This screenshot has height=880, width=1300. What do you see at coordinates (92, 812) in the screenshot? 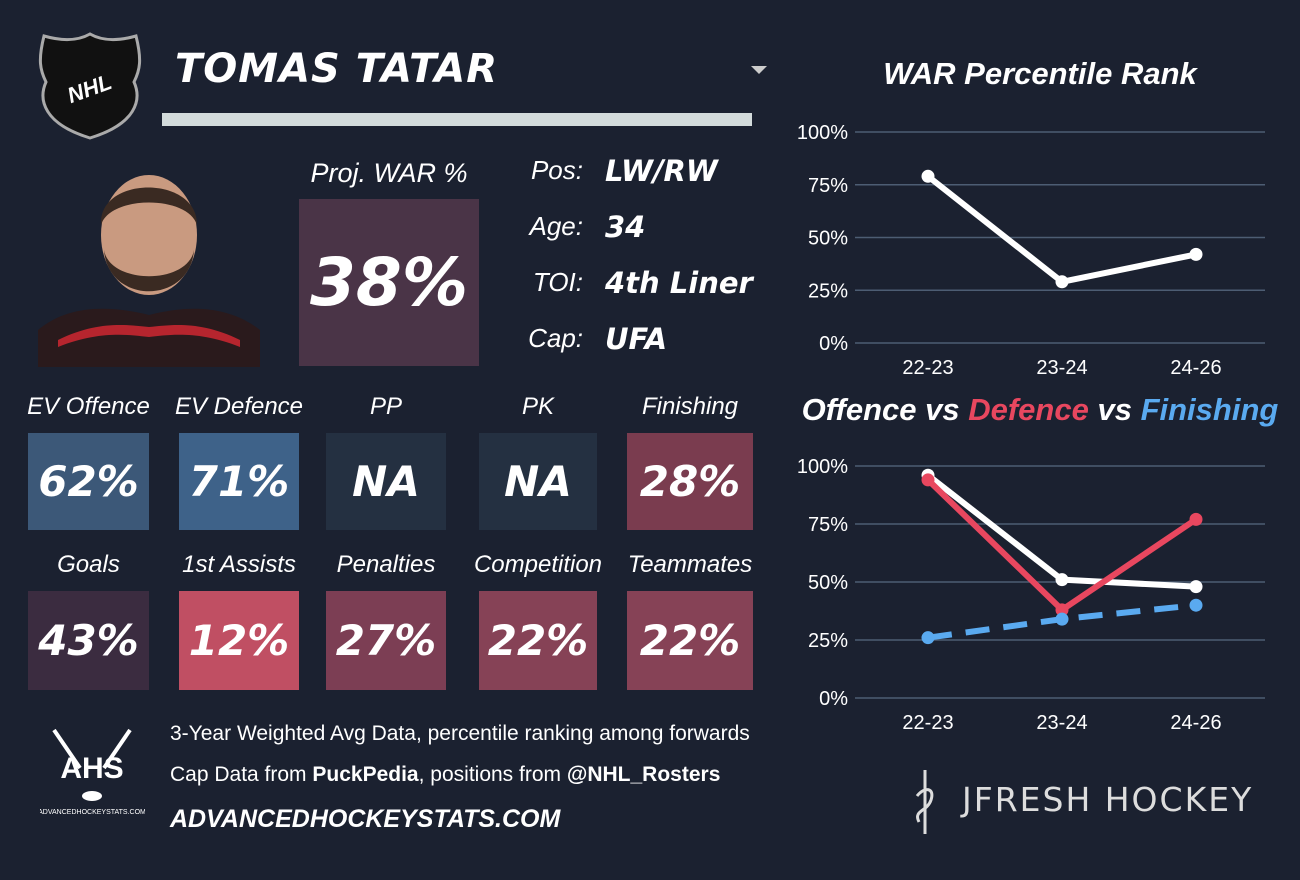
I see `ahs-site: ADVANCEDHOCKEYSTATS.COM` at bounding box center [92, 812].